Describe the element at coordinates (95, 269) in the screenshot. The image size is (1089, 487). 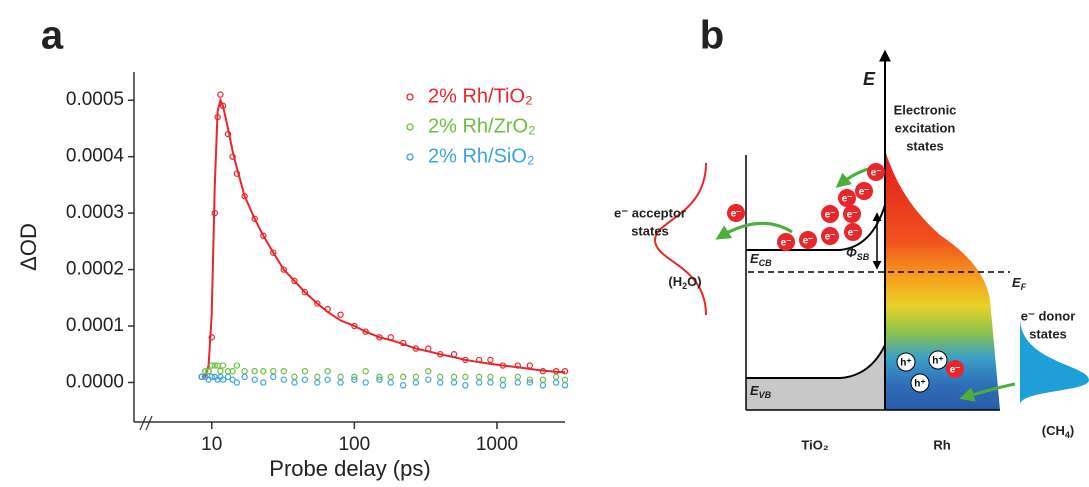
I see `y-tick-label: 0.0002` at that location.